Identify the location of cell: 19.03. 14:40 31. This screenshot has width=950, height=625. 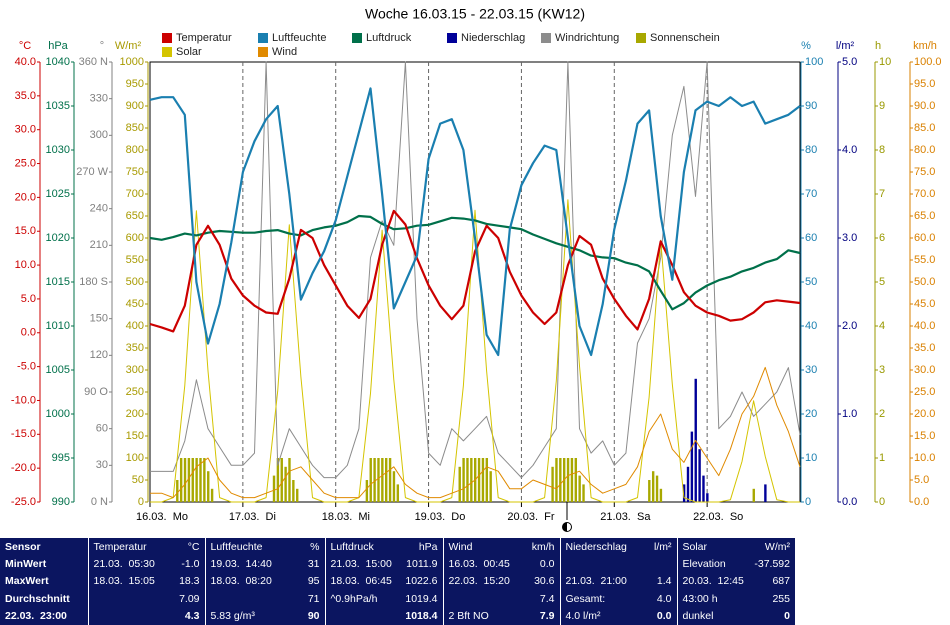
(265, 564).